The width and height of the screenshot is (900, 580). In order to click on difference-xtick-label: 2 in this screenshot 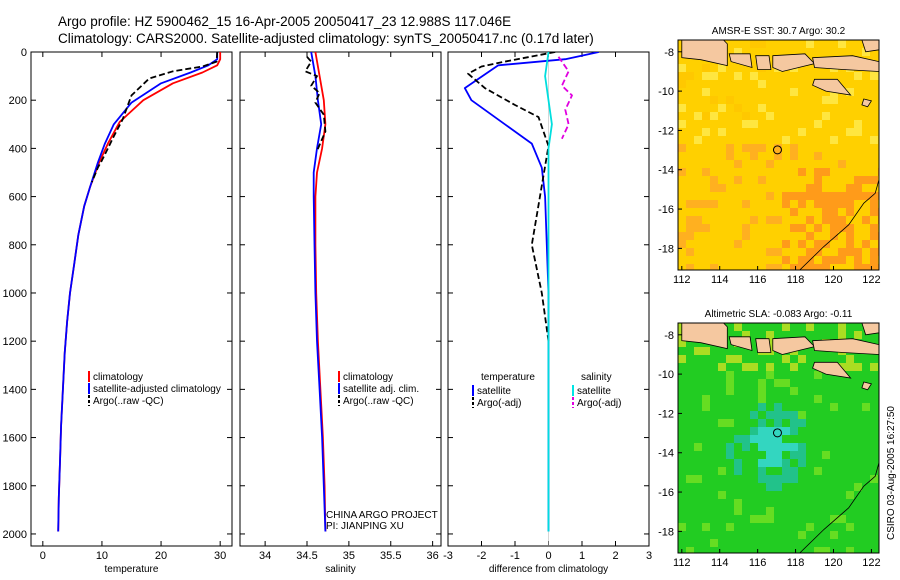, I will do `click(615, 556)`.